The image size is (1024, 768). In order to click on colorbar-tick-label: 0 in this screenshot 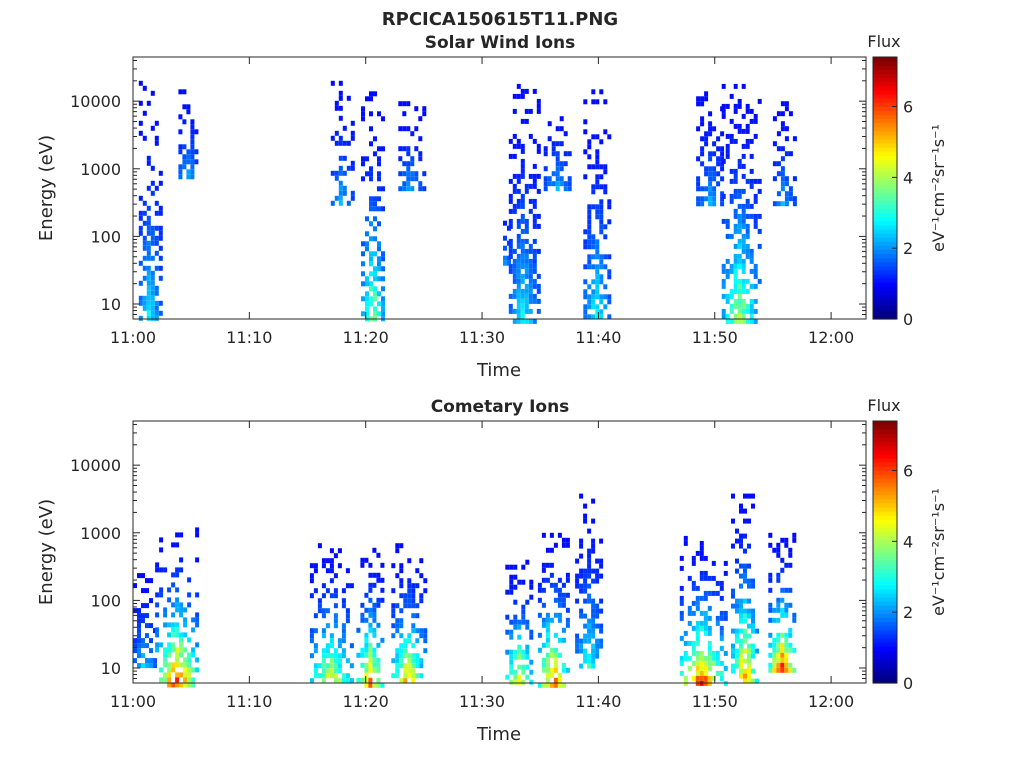, I will do `click(908, 319)`.